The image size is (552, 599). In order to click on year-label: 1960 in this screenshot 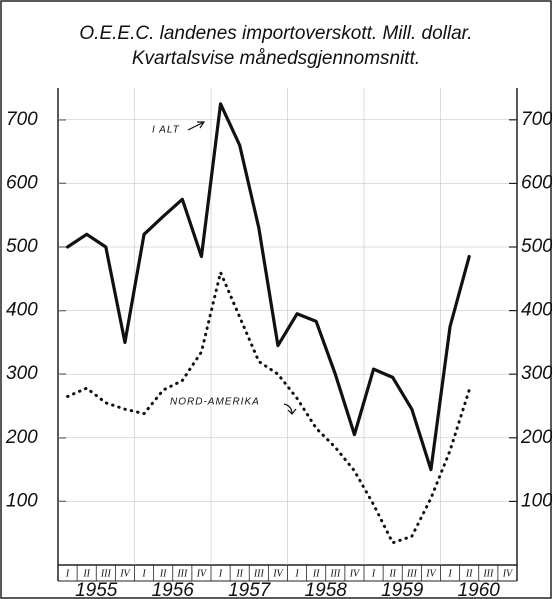, I will do `click(479, 589)`.